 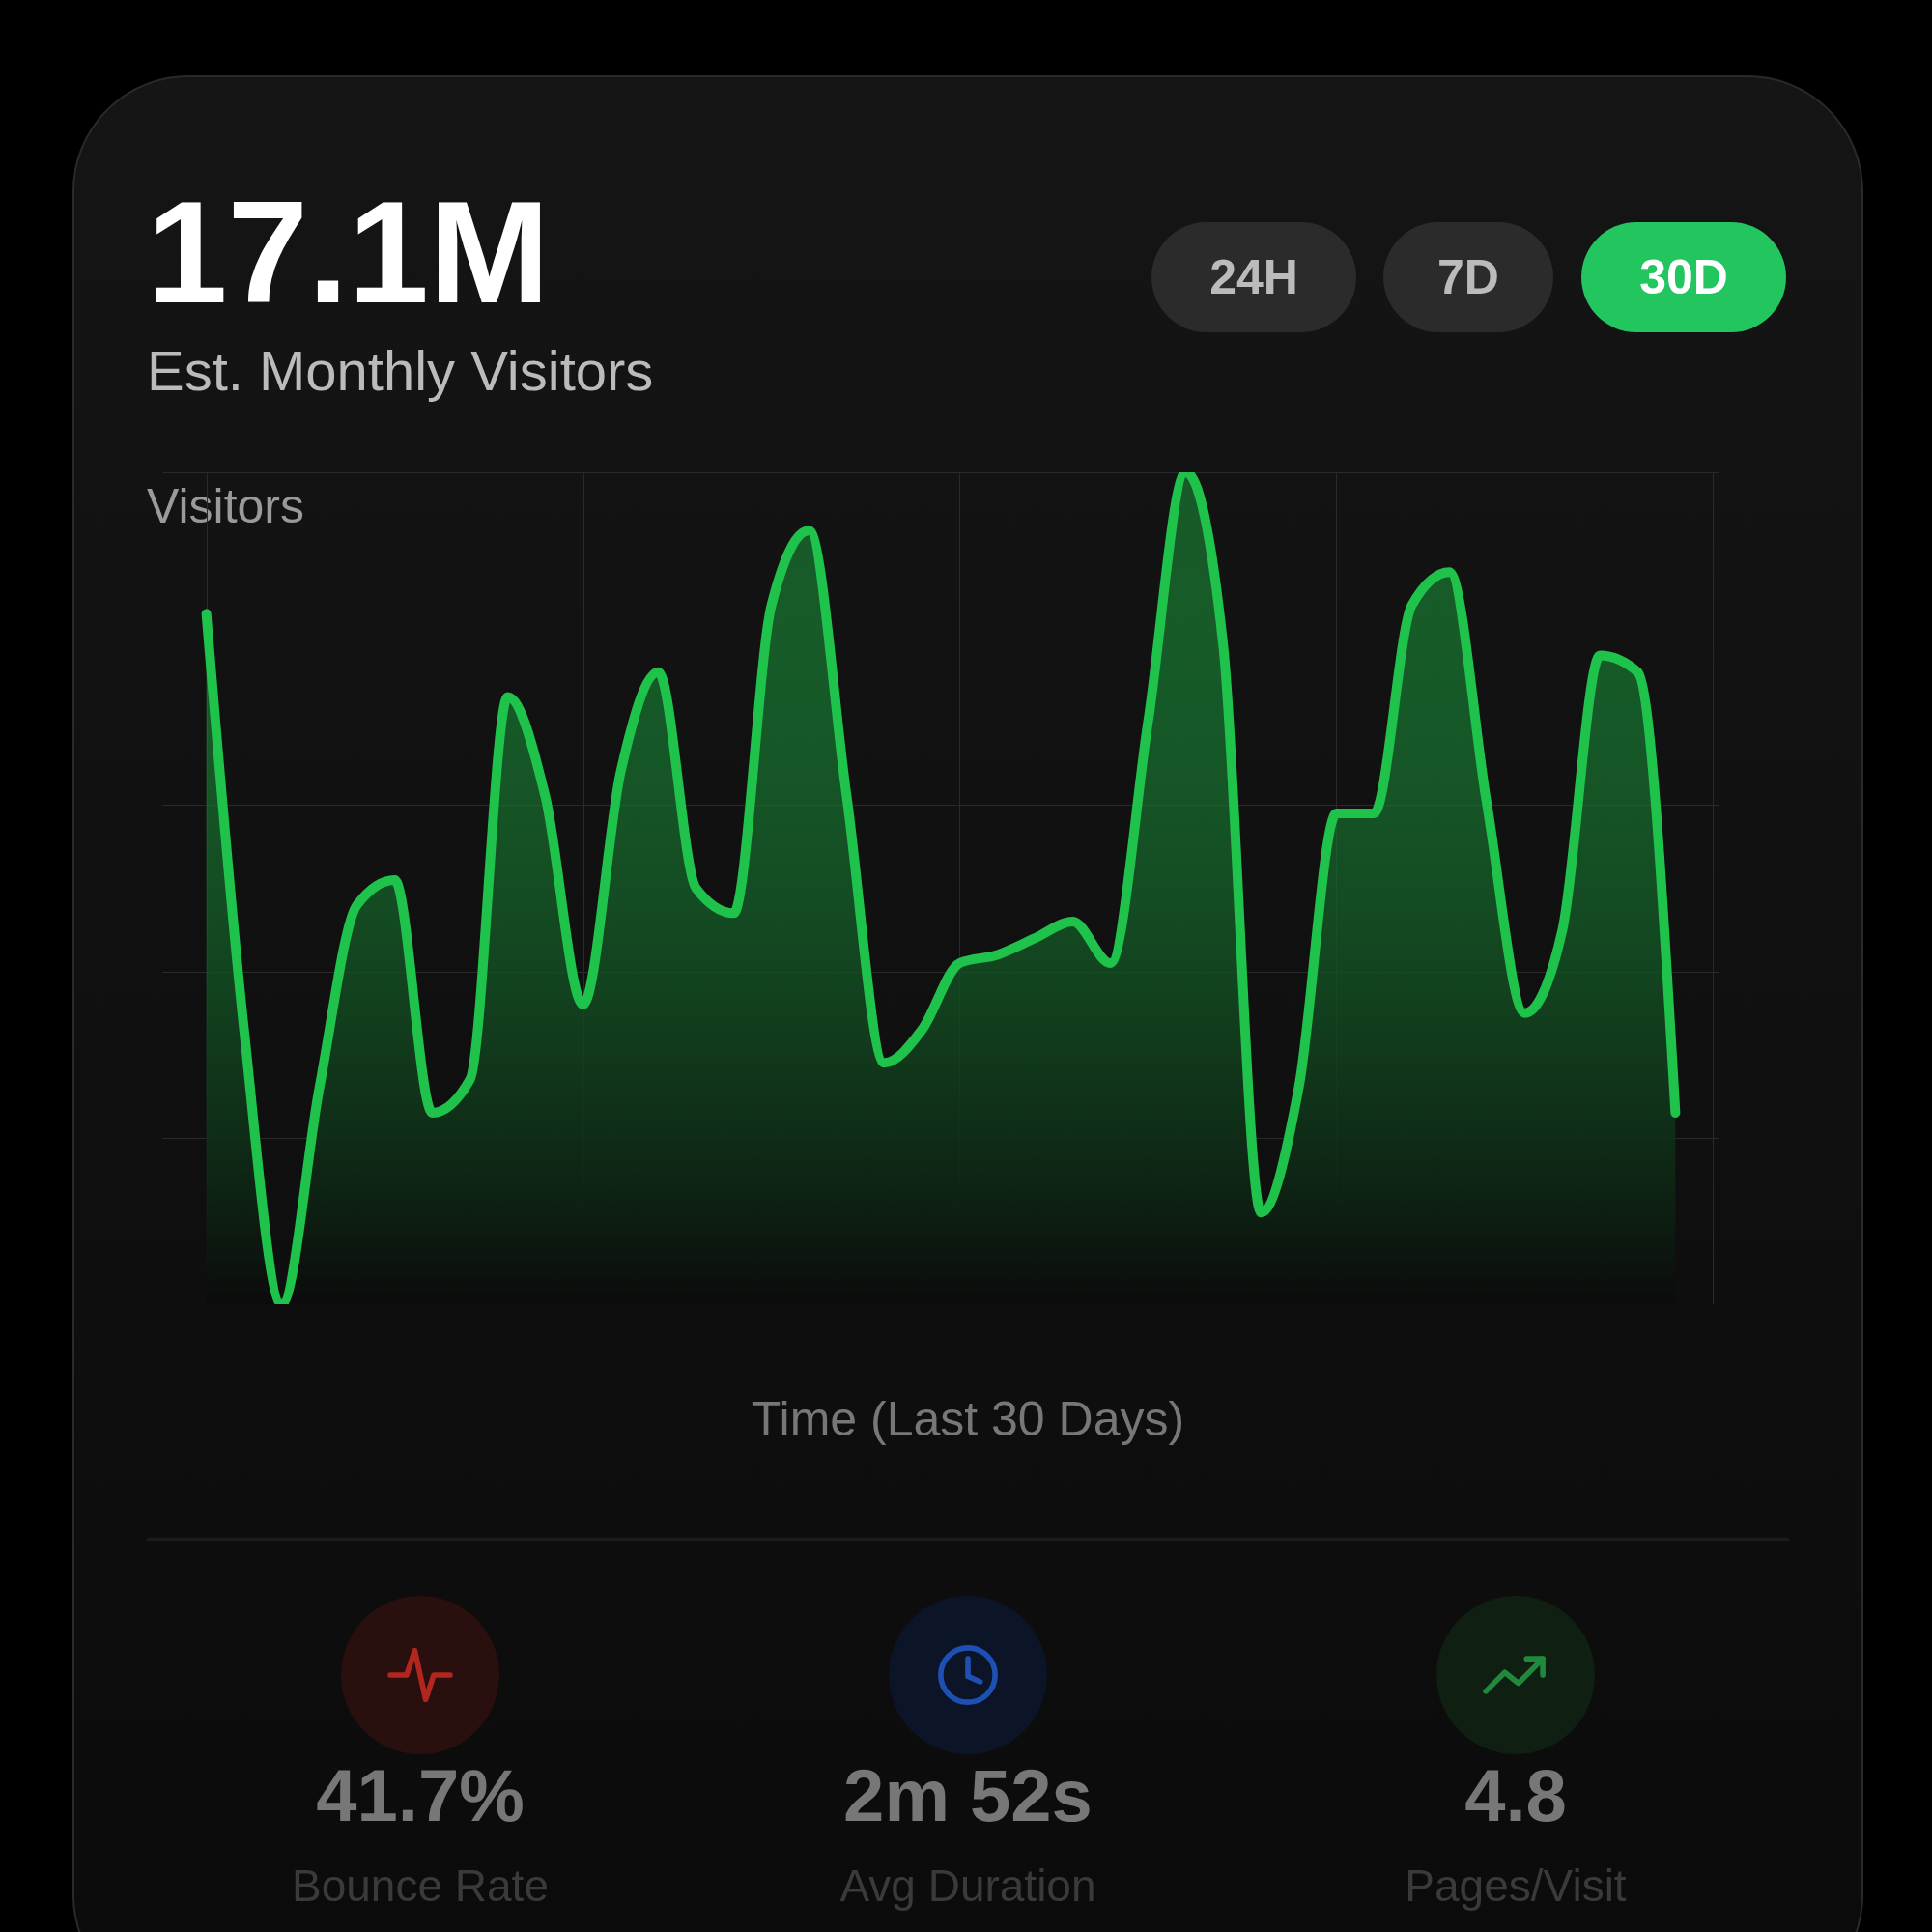 What do you see at coordinates (1253, 277) in the screenshot?
I see `range-button: 24H` at bounding box center [1253, 277].